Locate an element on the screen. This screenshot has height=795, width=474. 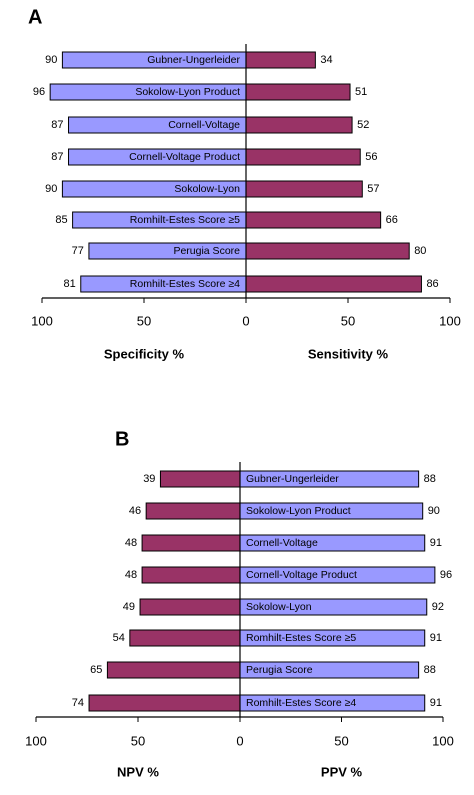
value-label: 85 is located at coordinates (61, 220).